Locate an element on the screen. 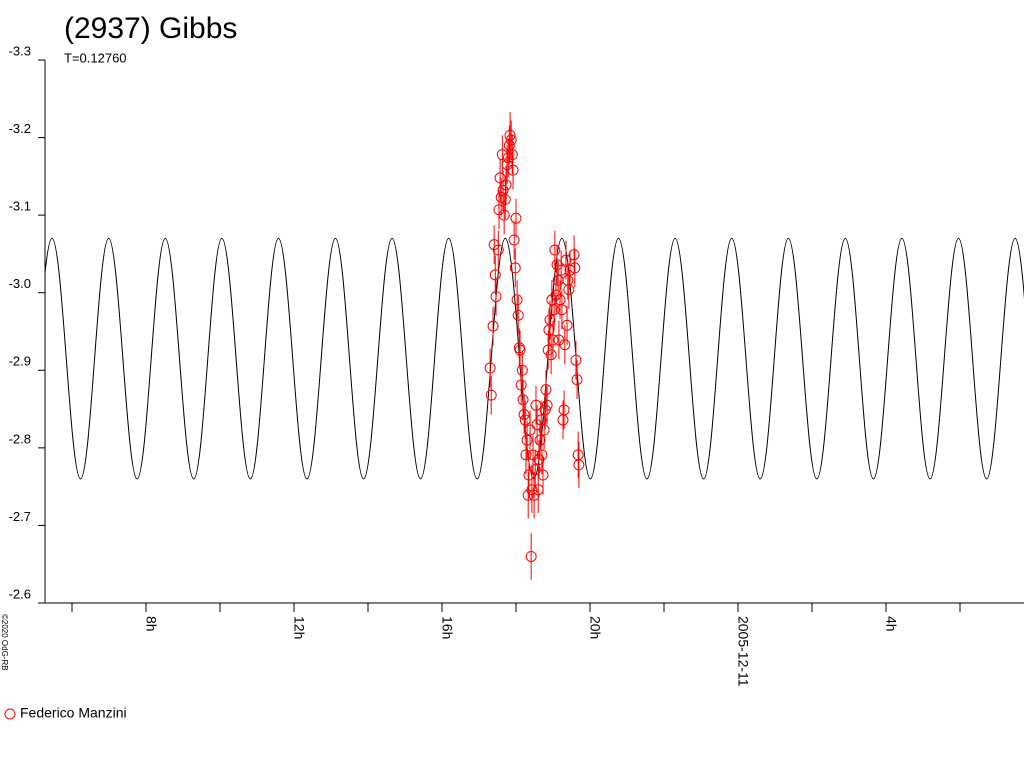 This screenshot has height=768, width=1024. credit: ©2020 OdG-RB is located at coordinates (4, 642).